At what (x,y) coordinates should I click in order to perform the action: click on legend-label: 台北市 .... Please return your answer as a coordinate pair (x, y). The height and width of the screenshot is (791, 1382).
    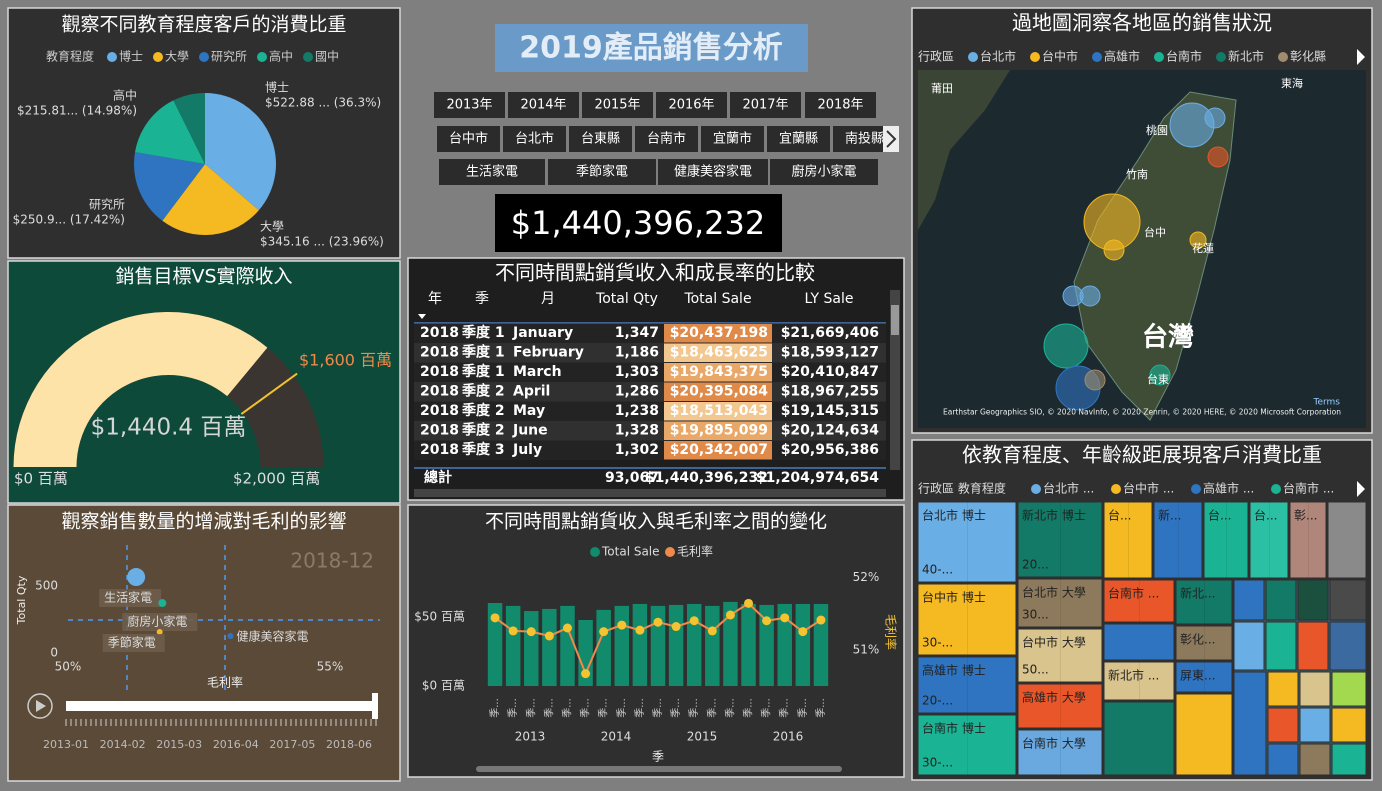
    Looking at the image, I should click on (1068, 488).